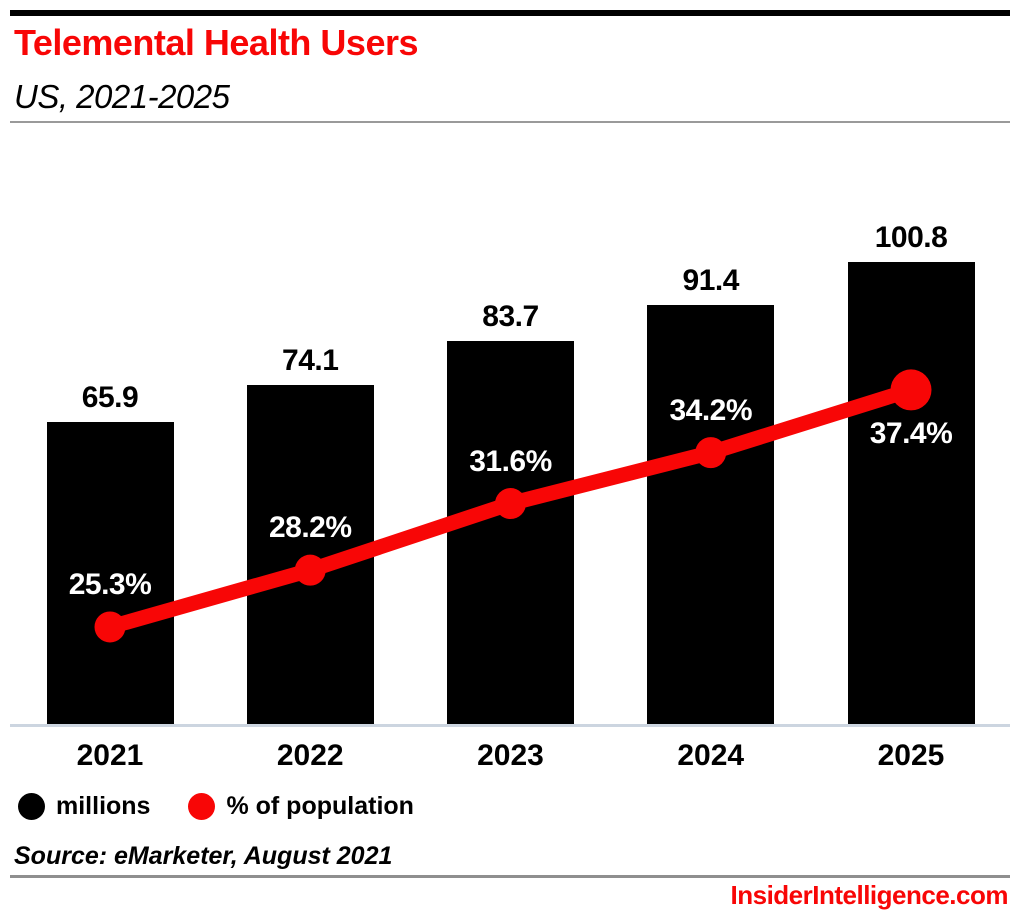 This screenshot has width=1020, height=920. Describe the element at coordinates (510, 532) in the screenshot. I see `bar-2023` at that location.